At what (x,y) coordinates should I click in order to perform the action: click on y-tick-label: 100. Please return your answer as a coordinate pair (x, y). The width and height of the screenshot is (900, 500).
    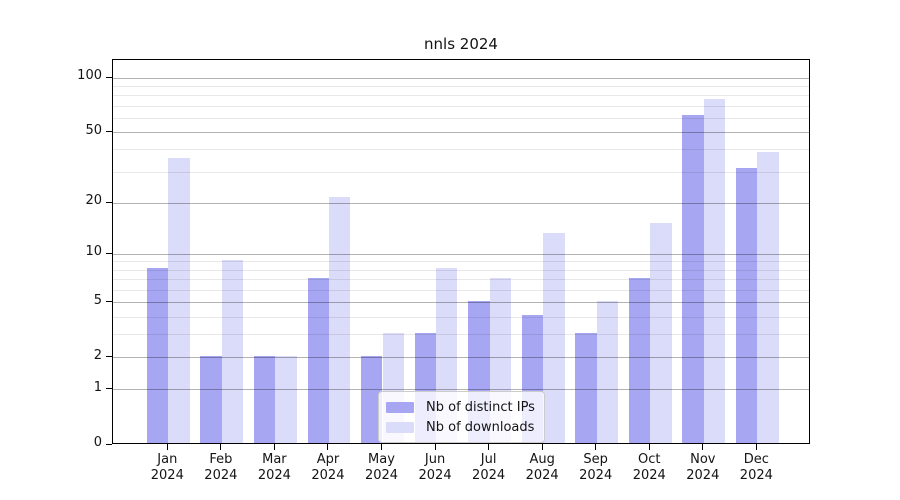
    Looking at the image, I should click on (89, 76).